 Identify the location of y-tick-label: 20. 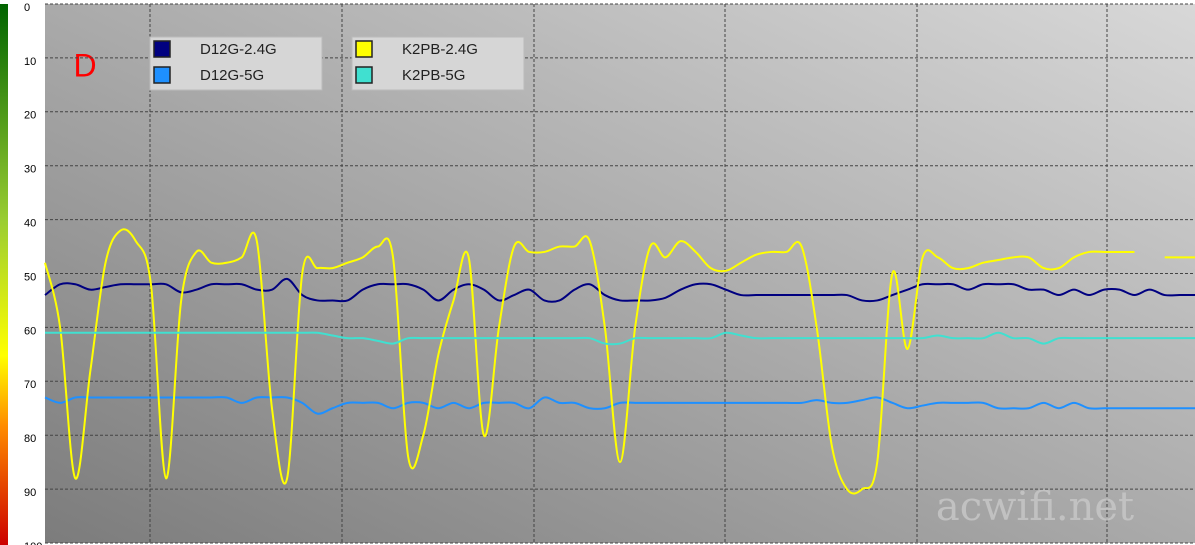
(30, 116).